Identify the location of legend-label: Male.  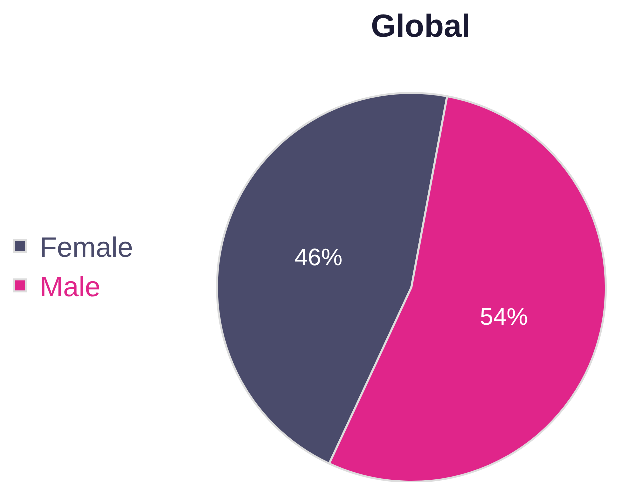
(70, 287).